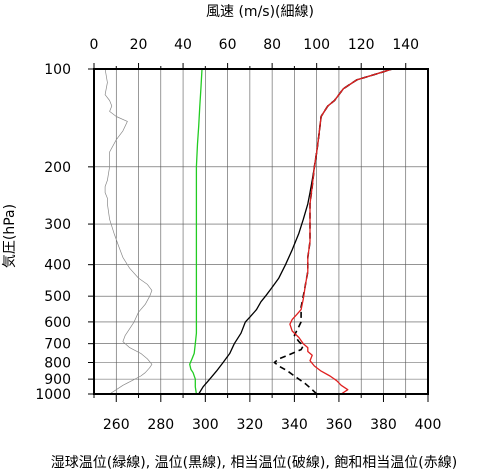 The image size is (498, 472). Describe the element at coordinates (116, 425) in the screenshot. I see `bottom-tick-label: 260` at that location.